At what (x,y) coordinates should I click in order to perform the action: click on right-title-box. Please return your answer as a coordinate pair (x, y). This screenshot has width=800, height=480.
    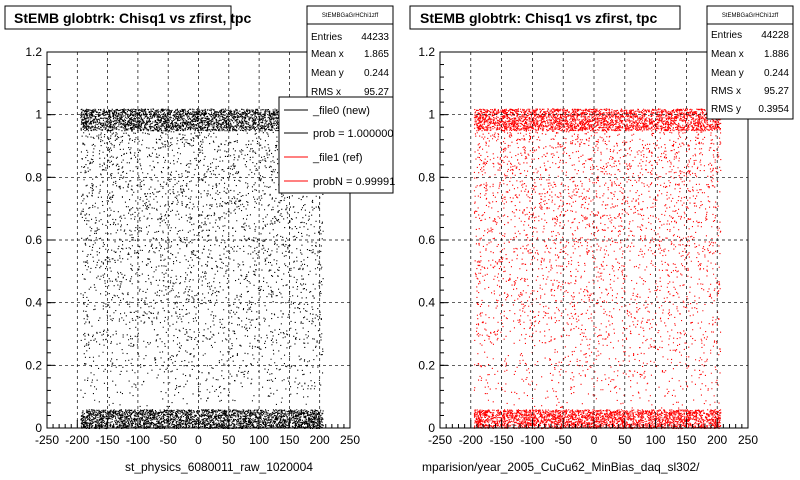
    Looking at the image, I should click on (545, 17).